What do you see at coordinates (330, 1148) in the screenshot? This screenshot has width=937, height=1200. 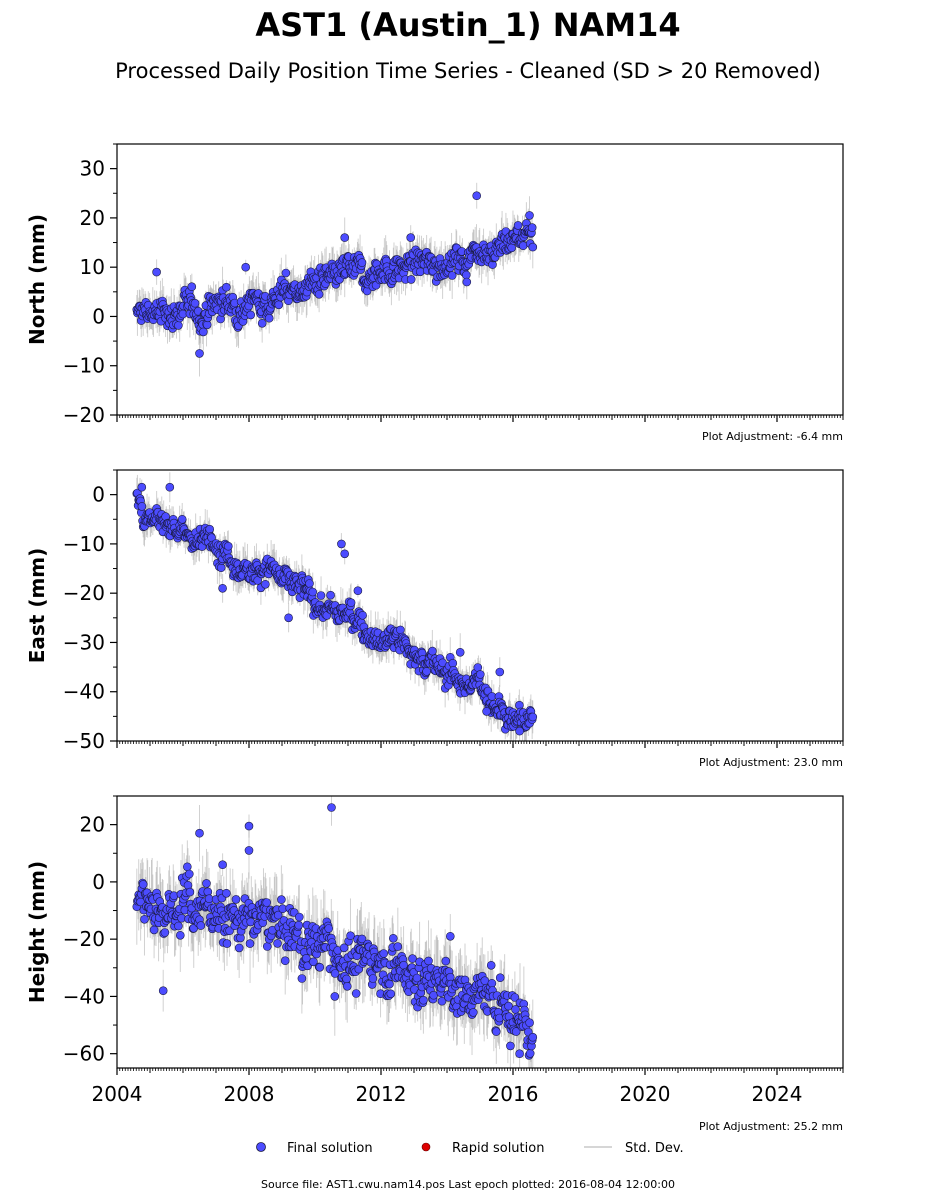 I see `legend-final-label: Final solution` at bounding box center [330, 1148].